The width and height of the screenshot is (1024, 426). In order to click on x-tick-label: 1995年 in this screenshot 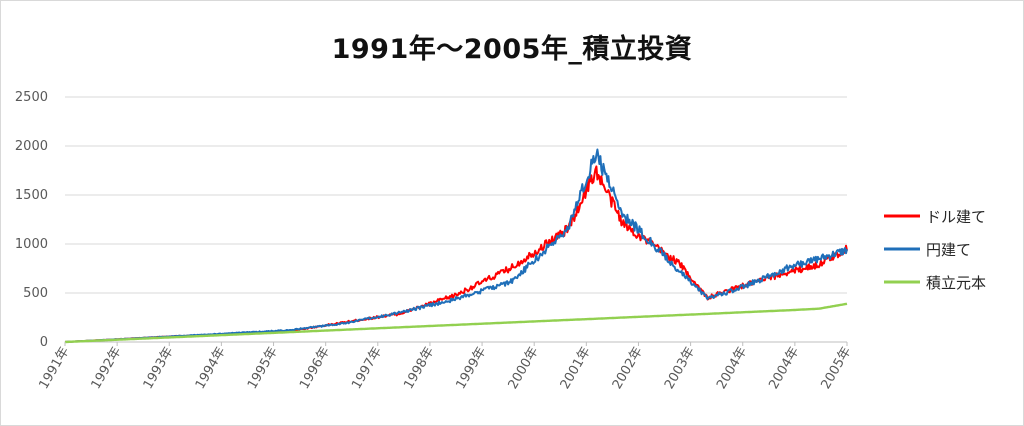, I will do `click(263, 368)`.